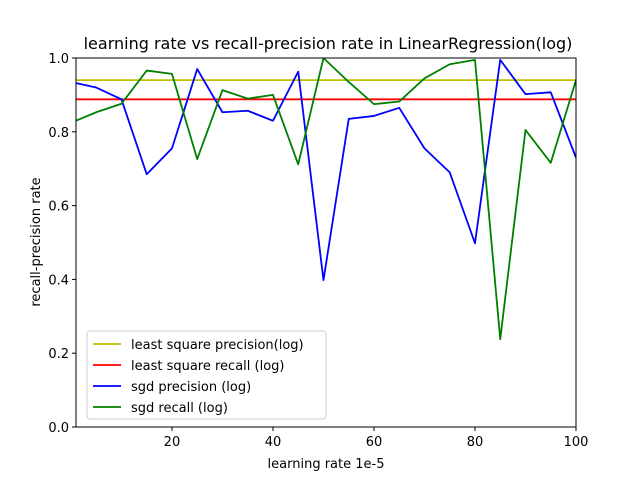  Describe the element at coordinates (58, 280) in the screenshot. I see `y-tick-label: 0.4` at that location.